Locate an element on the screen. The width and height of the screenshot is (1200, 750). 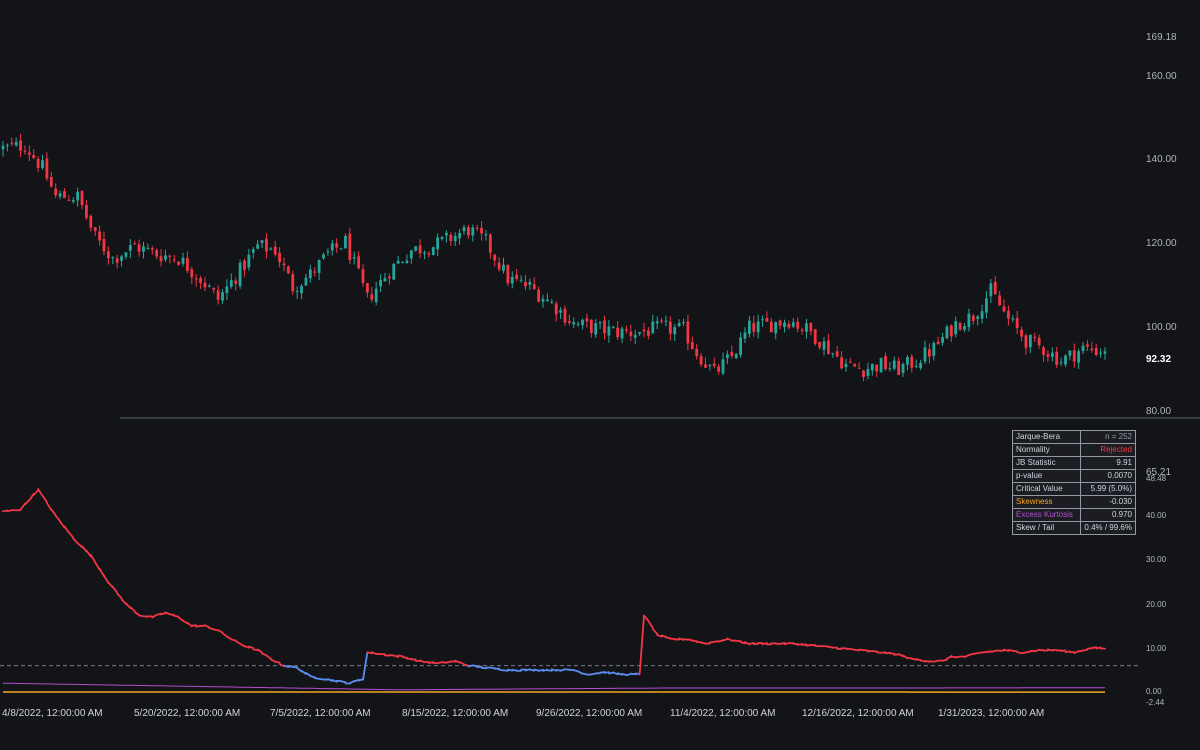
indicator-axis-tick: 0.00 is located at coordinates (1154, 691).